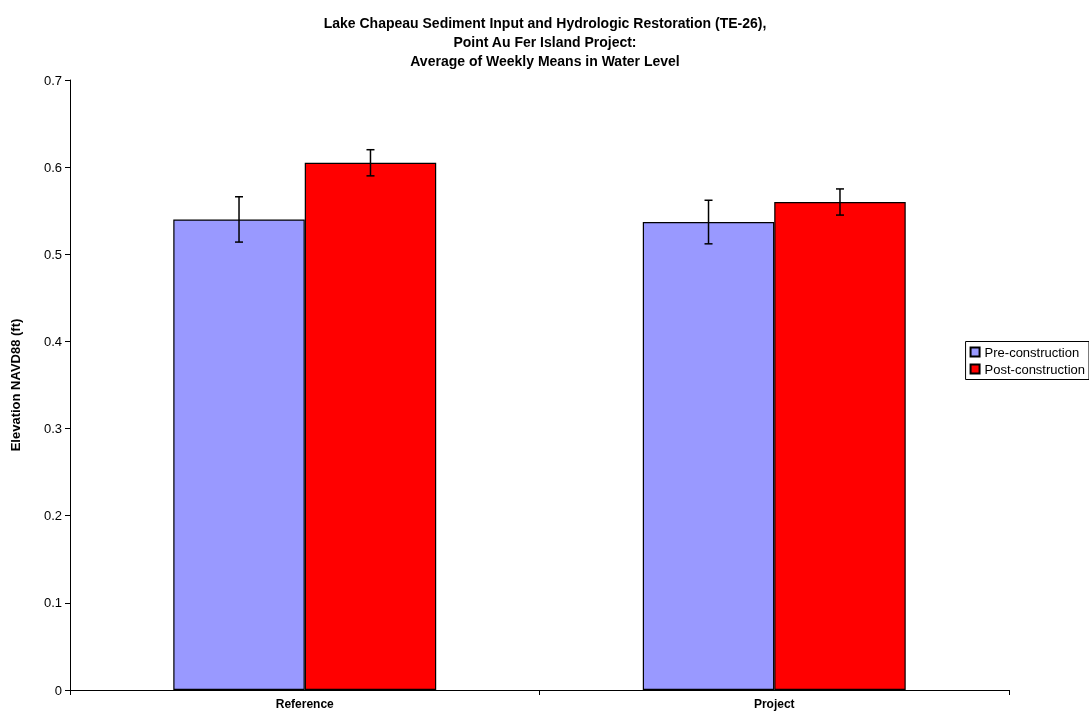  What do you see at coordinates (545, 41) in the screenshot?
I see `chart-title: Lake Chapeau Sediment Input and Hydrologic Restoration (TE-26), Point Au Fer Island Project: Average of Weekly Means in Water Level` at bounding box center [545, 41].